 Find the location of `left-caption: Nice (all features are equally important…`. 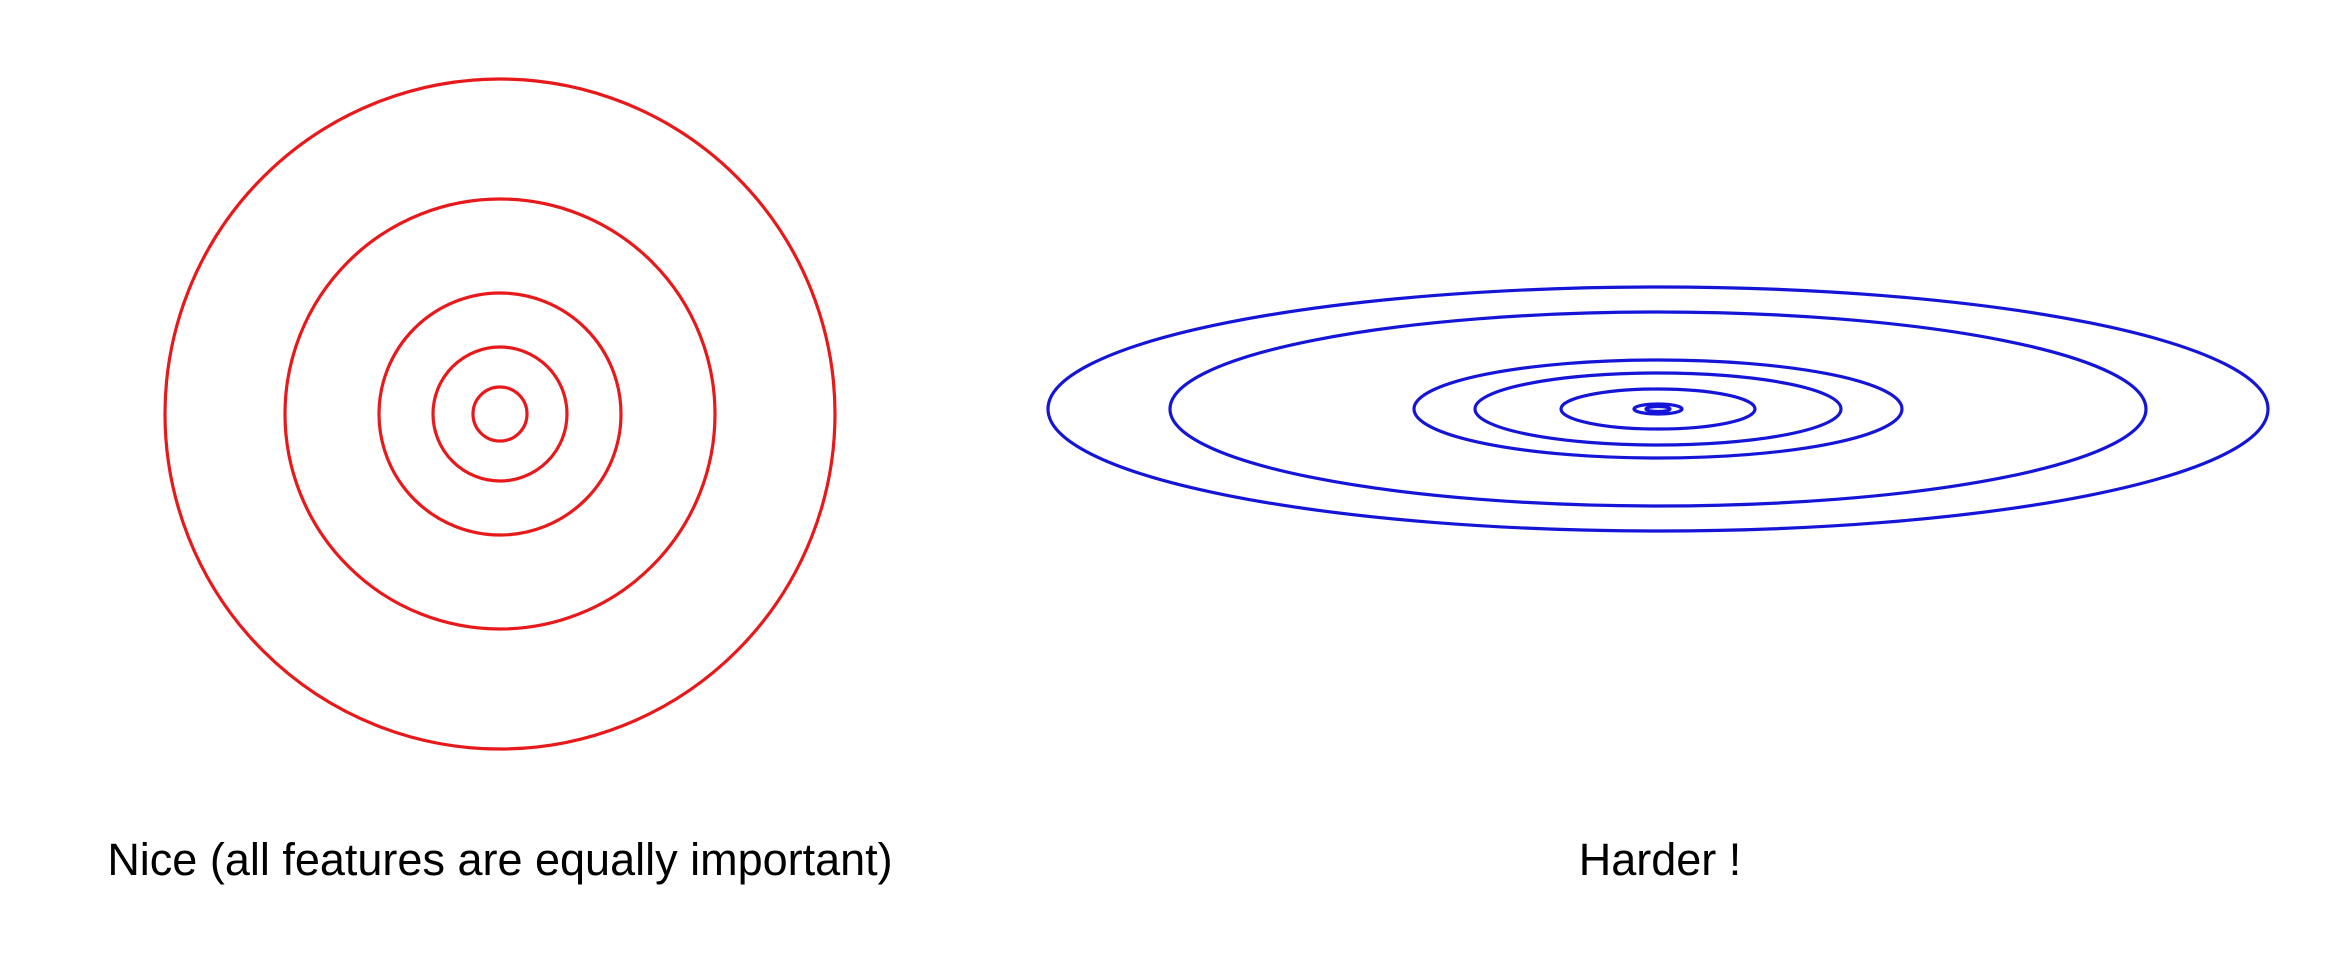

left-caption: Nice (all features are equally important… is located at coordinates (500, 859).